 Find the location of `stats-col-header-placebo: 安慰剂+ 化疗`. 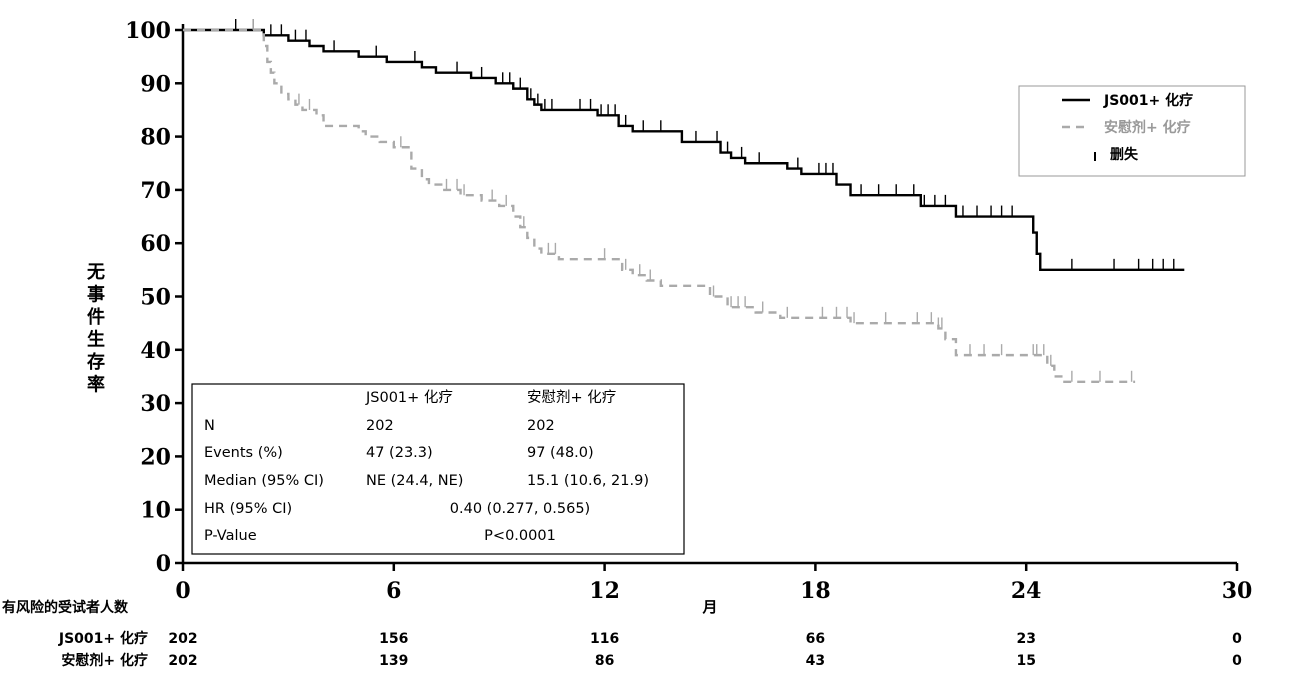

stats-col-header-placebo: 安慰剂+ 化疗 is located at coordinates (571, 397).